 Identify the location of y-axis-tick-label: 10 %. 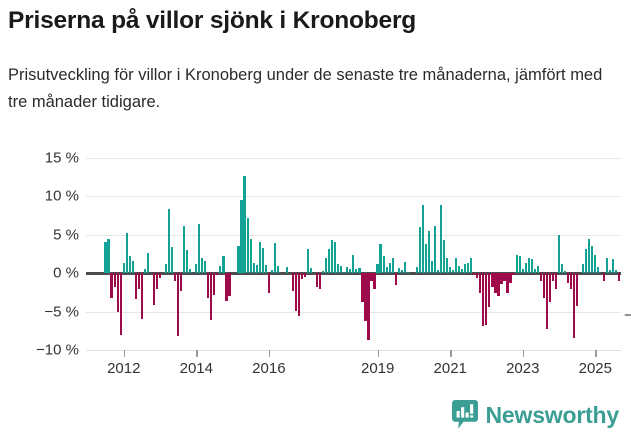
(61, 196).